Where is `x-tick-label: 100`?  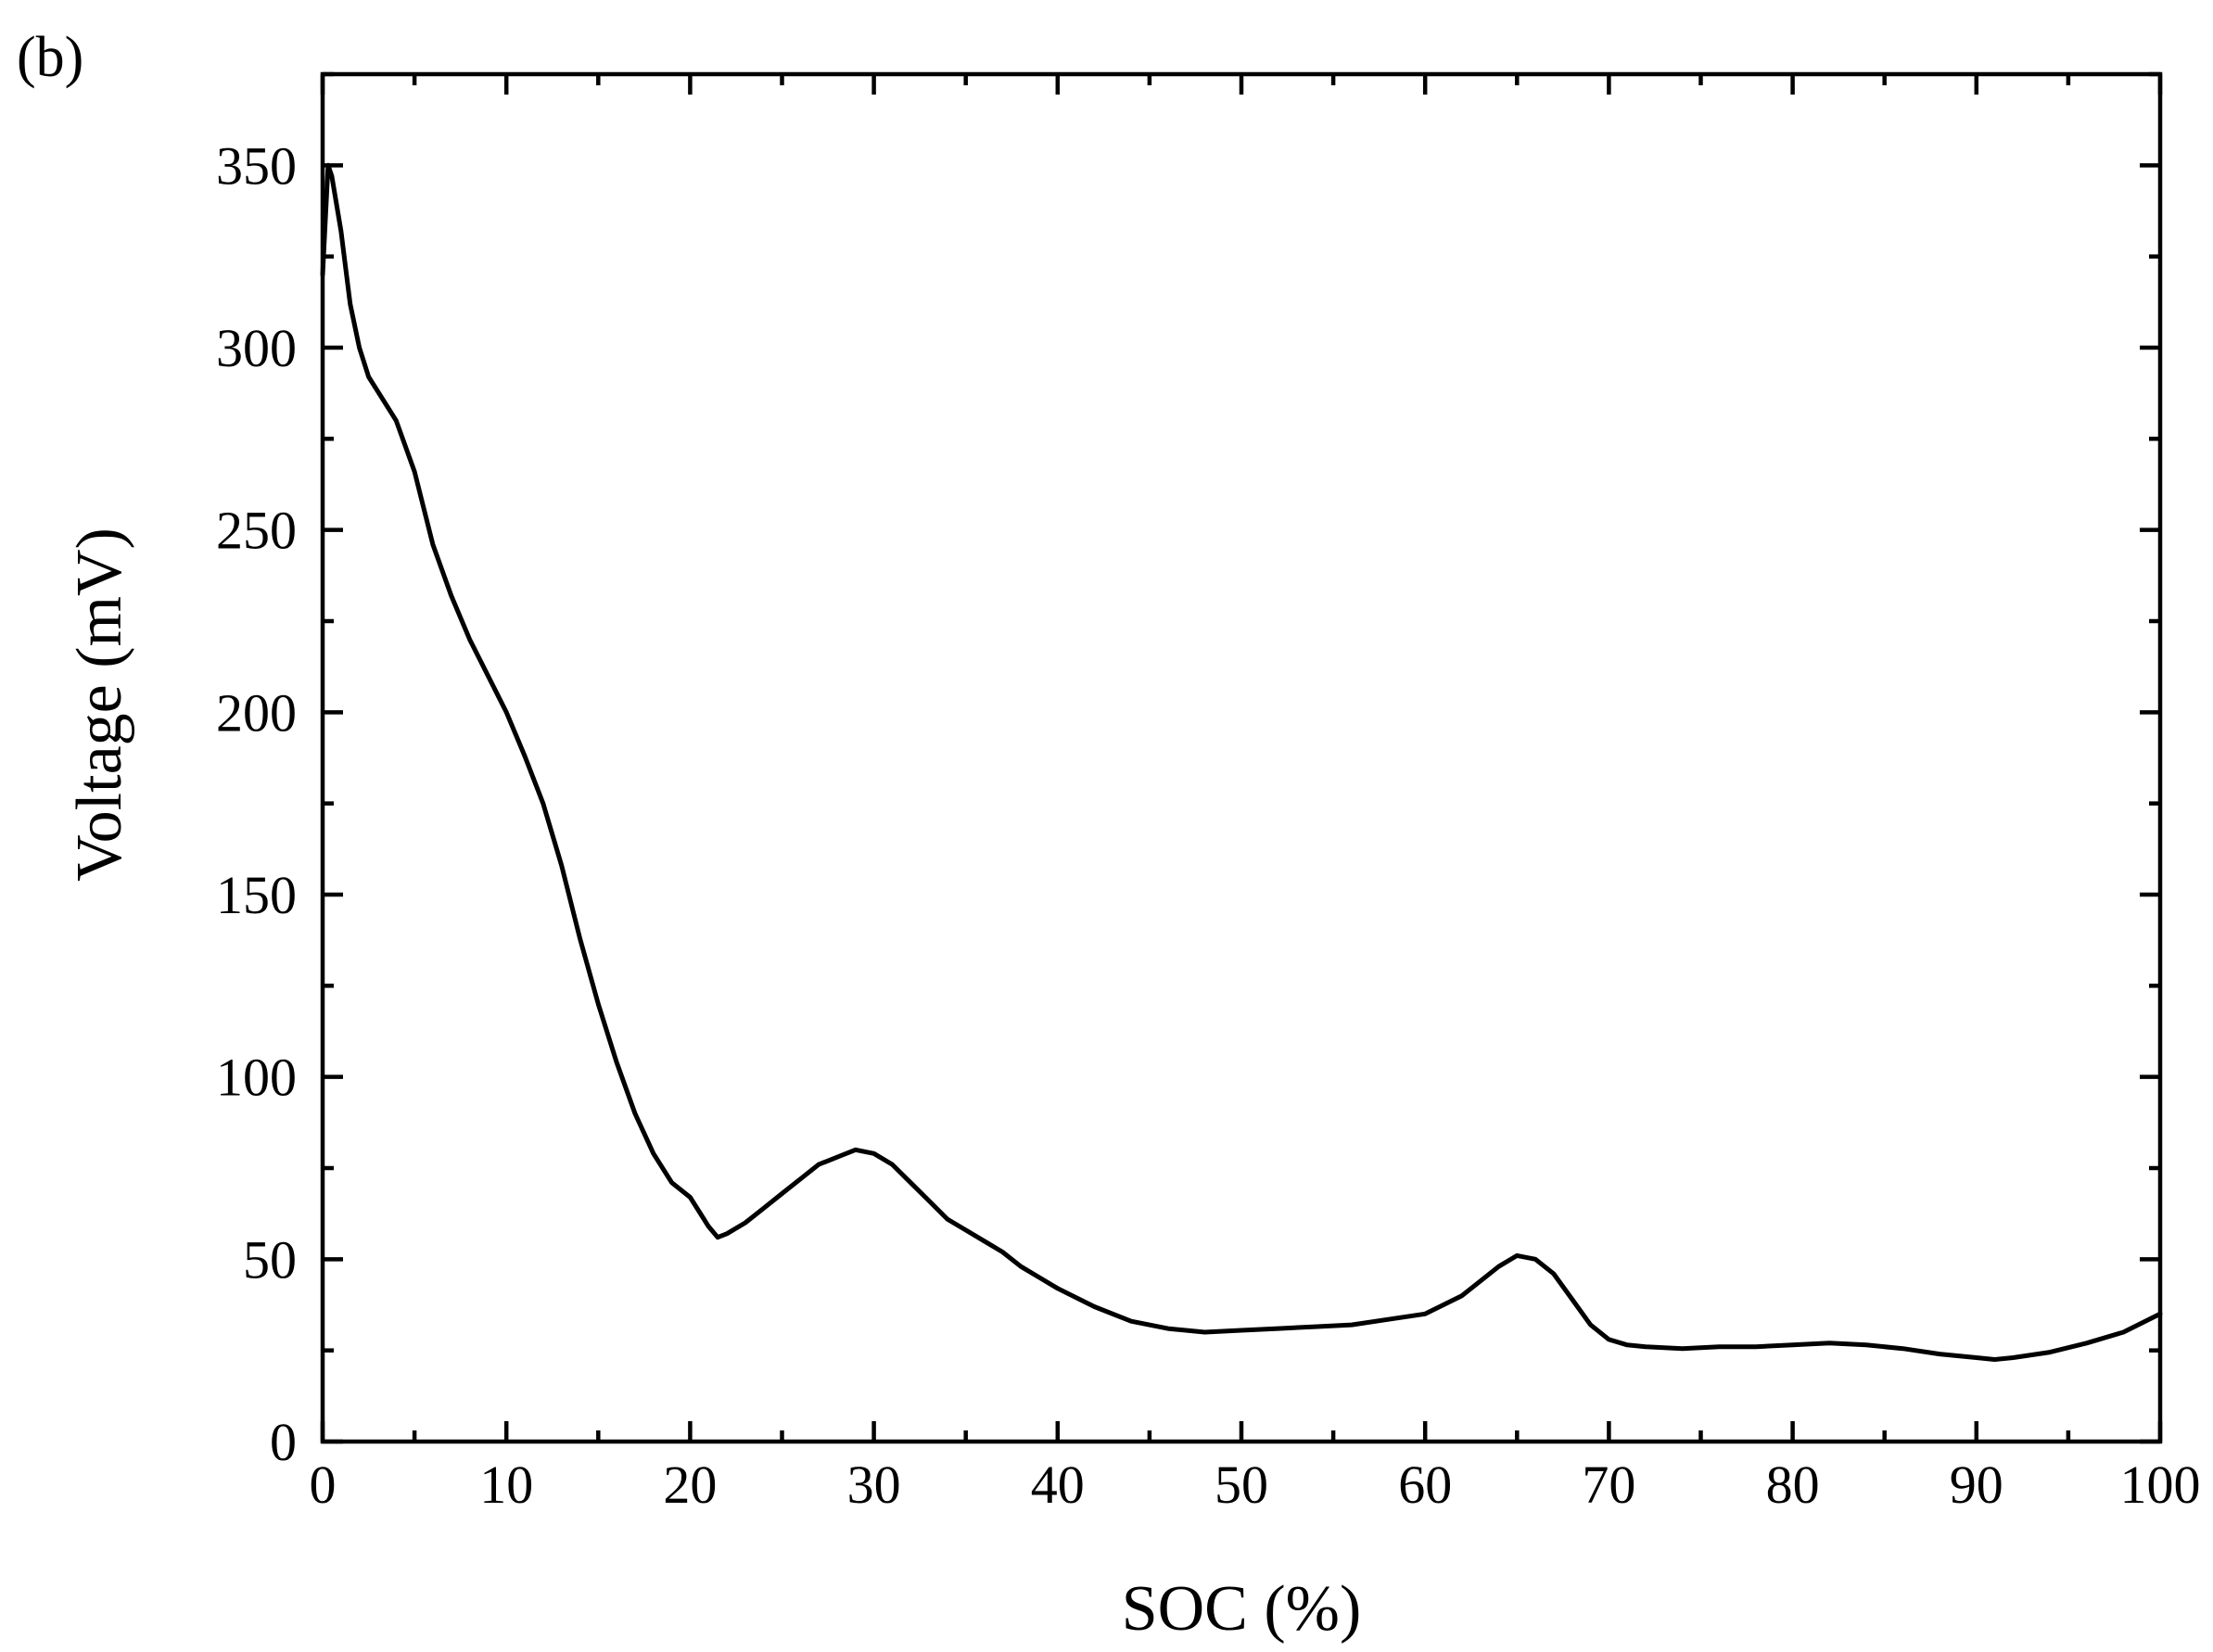 x-tick-label: 100 is located at coordinates (2161, 1485).